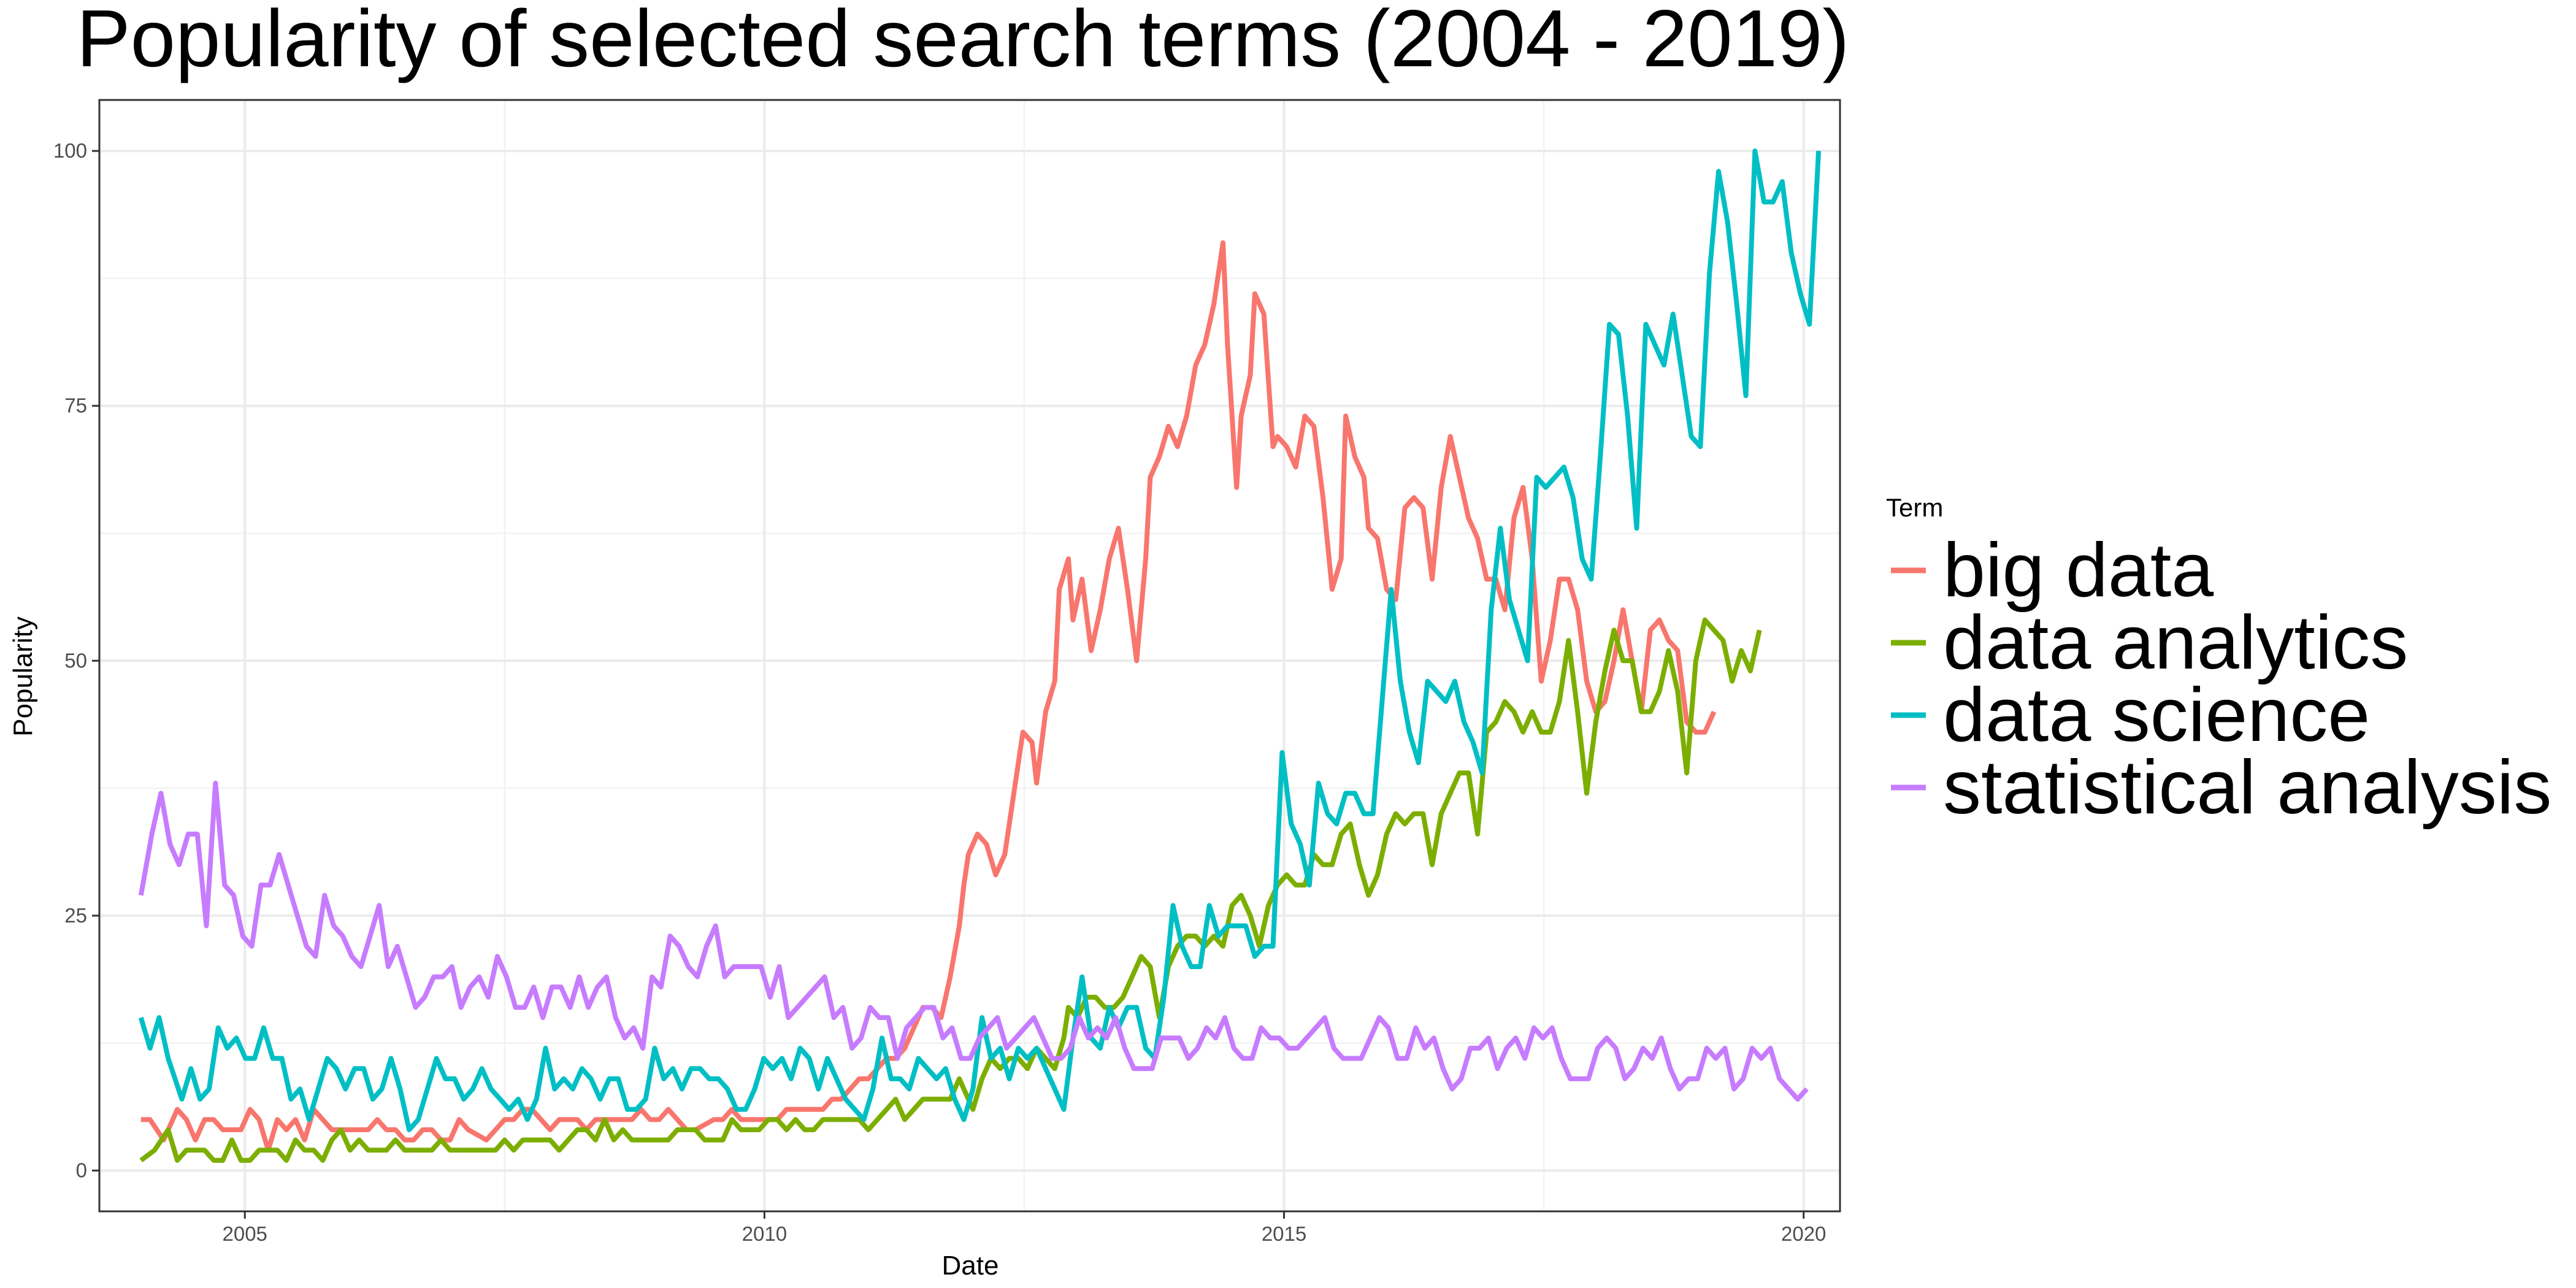 This screenshot has height=1288, width=2576. What do you see at coordinates (23, 676) in the screenshot?
I see `y-axis-title: Popularity` at bounding box center [23, 676].